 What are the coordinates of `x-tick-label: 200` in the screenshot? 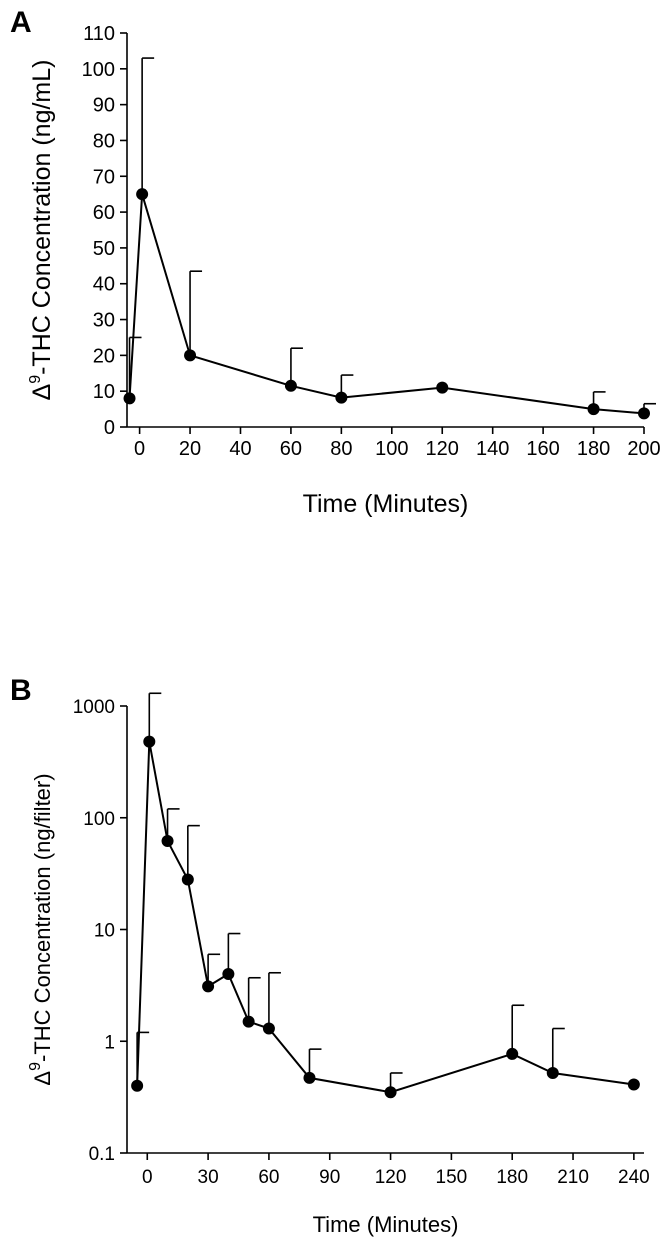 It's located at (643, 449).